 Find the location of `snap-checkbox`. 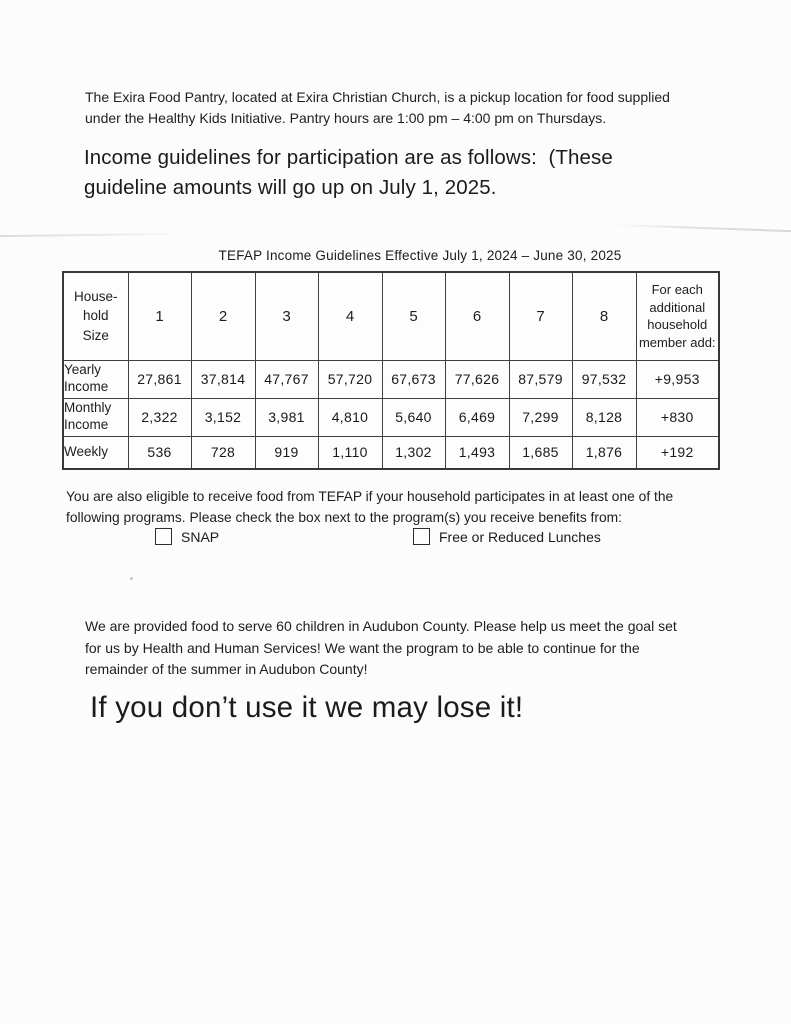

snap-checkbox is located at coordinates (163, 536).